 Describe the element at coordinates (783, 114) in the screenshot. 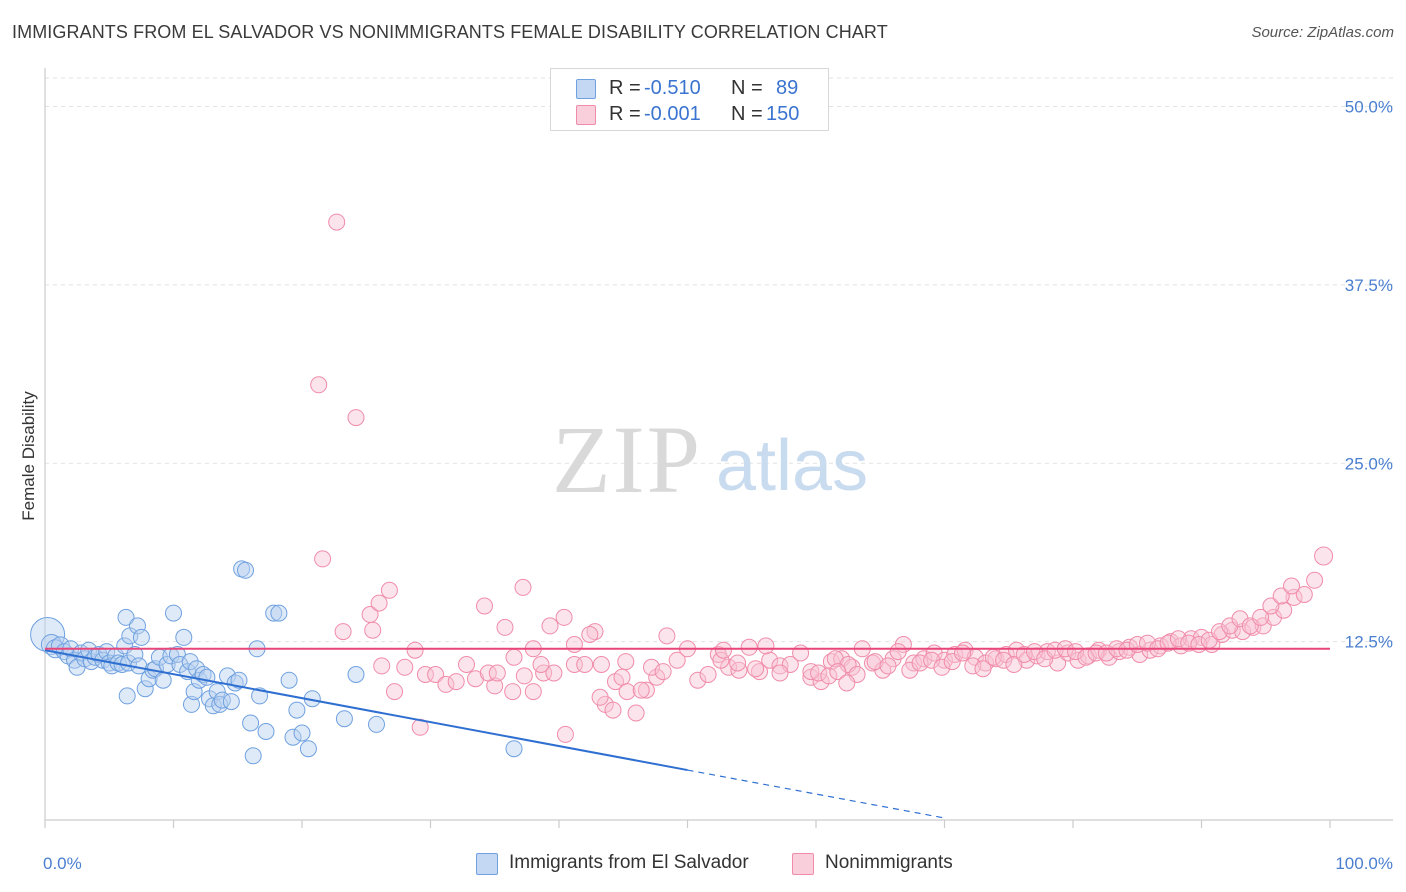

I see `legend-n-value: 150` at that location.